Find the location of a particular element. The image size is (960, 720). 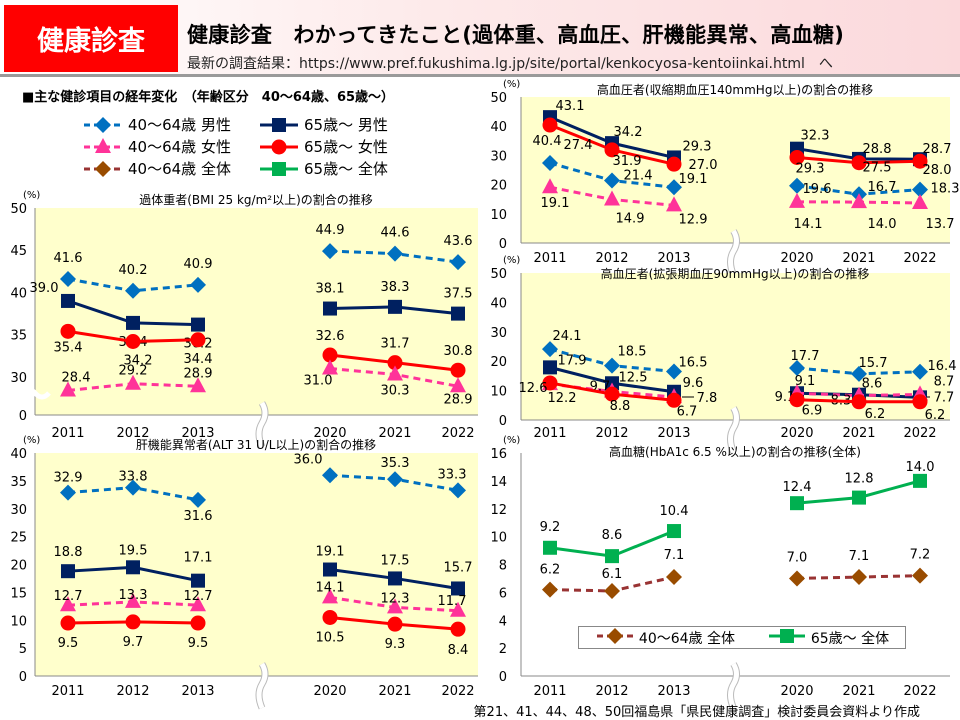

data-label: 12.8 is located at coordinates (859, 479).